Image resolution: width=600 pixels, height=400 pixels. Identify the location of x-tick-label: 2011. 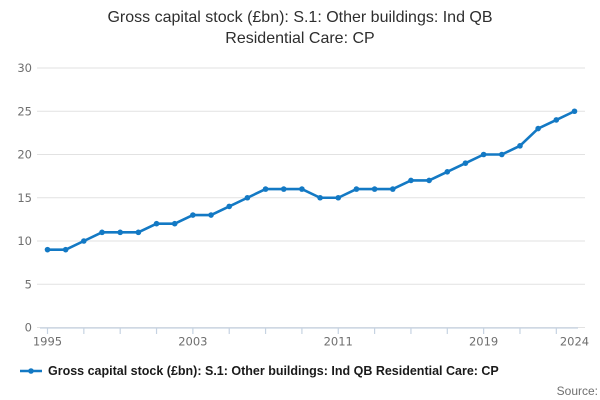
(338, 342).